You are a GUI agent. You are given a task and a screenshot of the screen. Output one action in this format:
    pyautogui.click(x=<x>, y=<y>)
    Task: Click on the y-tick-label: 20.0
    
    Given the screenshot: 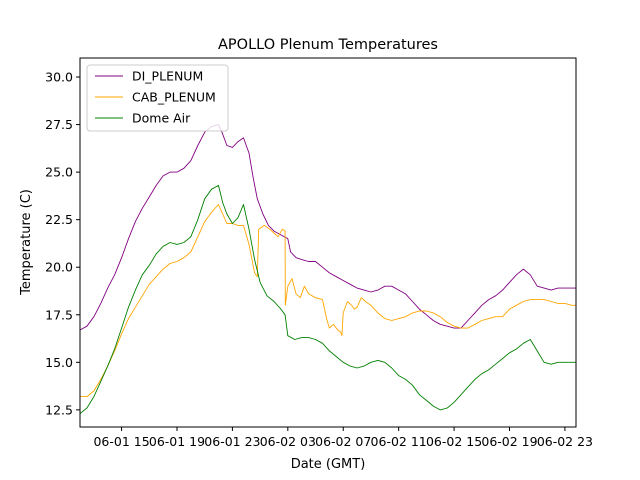 What is the action you would take?
    pyautogui.click(x=59, y=267)
    